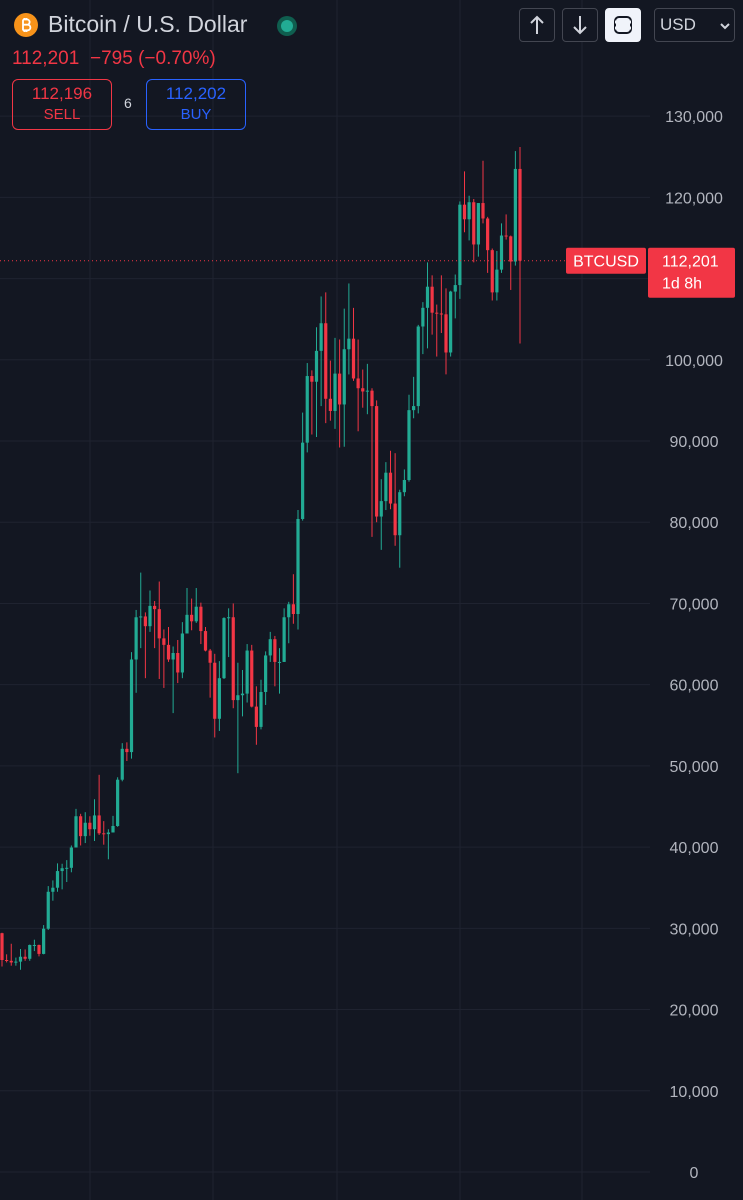  I want to click on arrow-up-button, so click(537, 25).